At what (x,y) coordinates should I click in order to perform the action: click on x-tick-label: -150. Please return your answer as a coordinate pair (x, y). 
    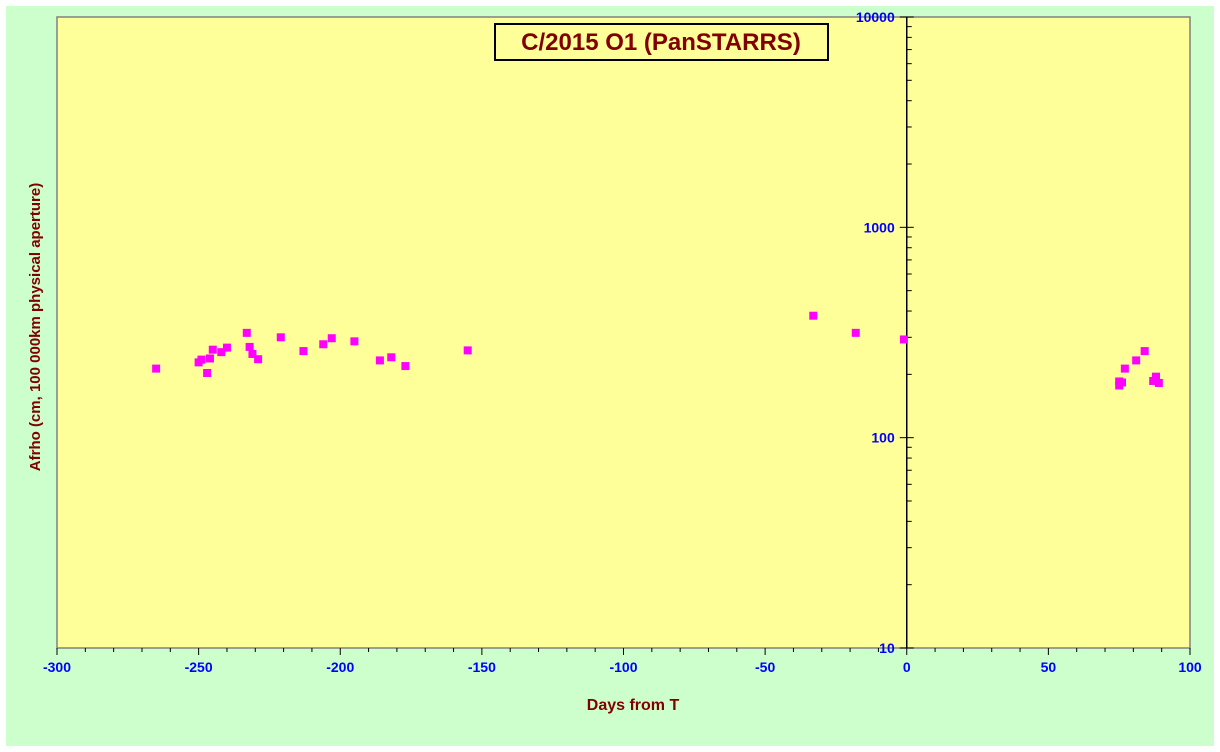
    Looking at the image, I should click on (482, 667).